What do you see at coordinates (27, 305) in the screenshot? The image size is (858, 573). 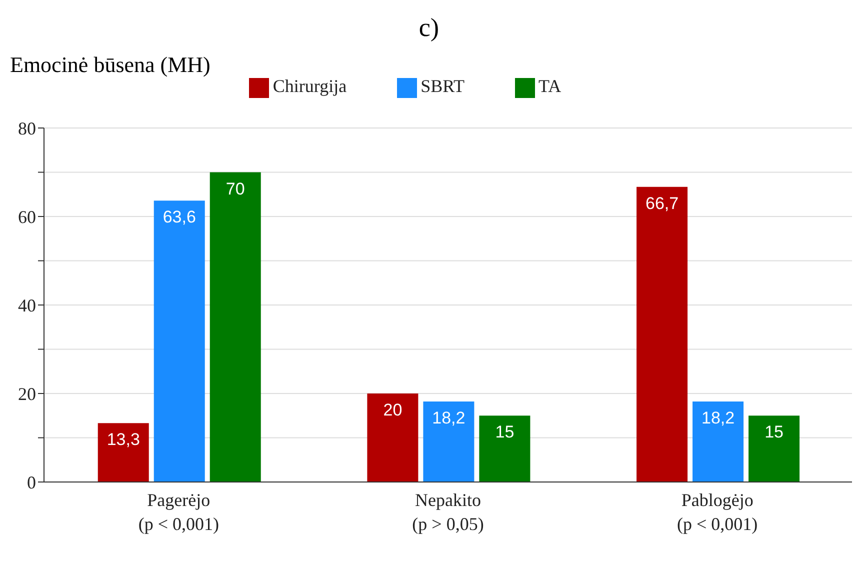 I see `y-tick-label: 40` at bounding box center [27, 305].